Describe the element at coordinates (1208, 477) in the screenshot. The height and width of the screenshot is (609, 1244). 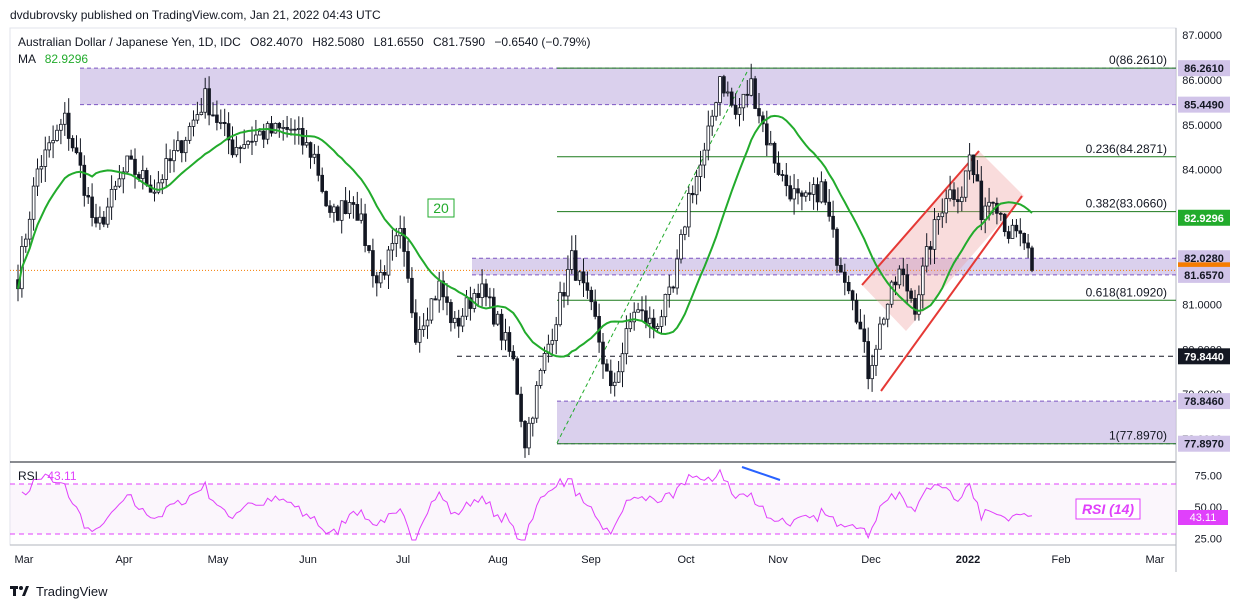
I see `rsi-tick-0: 75.00` at that location.